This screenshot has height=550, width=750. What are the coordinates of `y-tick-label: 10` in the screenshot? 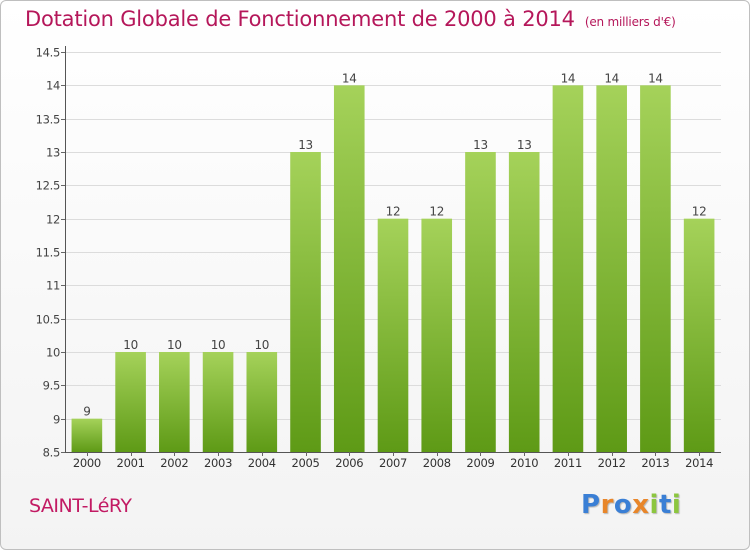 It's located at (53, 353).